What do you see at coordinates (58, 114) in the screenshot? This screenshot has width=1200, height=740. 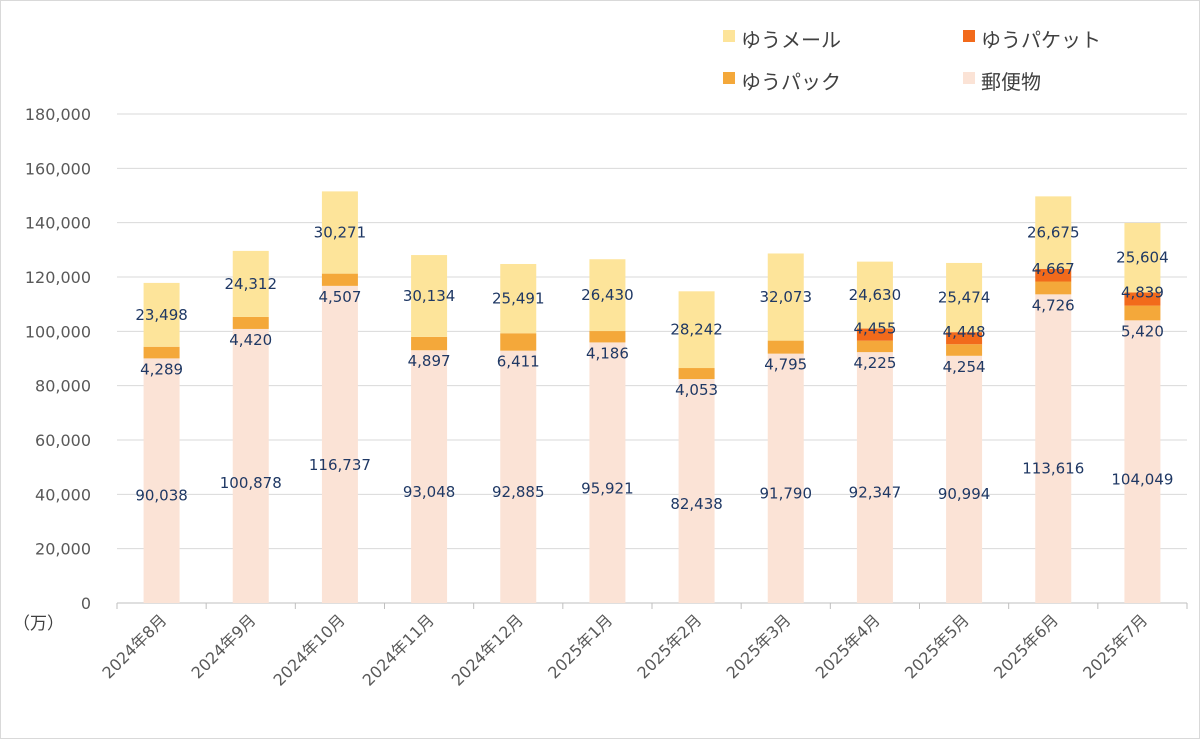 I see `y-tick-label: 180,000` at bounding box center [58, 114].